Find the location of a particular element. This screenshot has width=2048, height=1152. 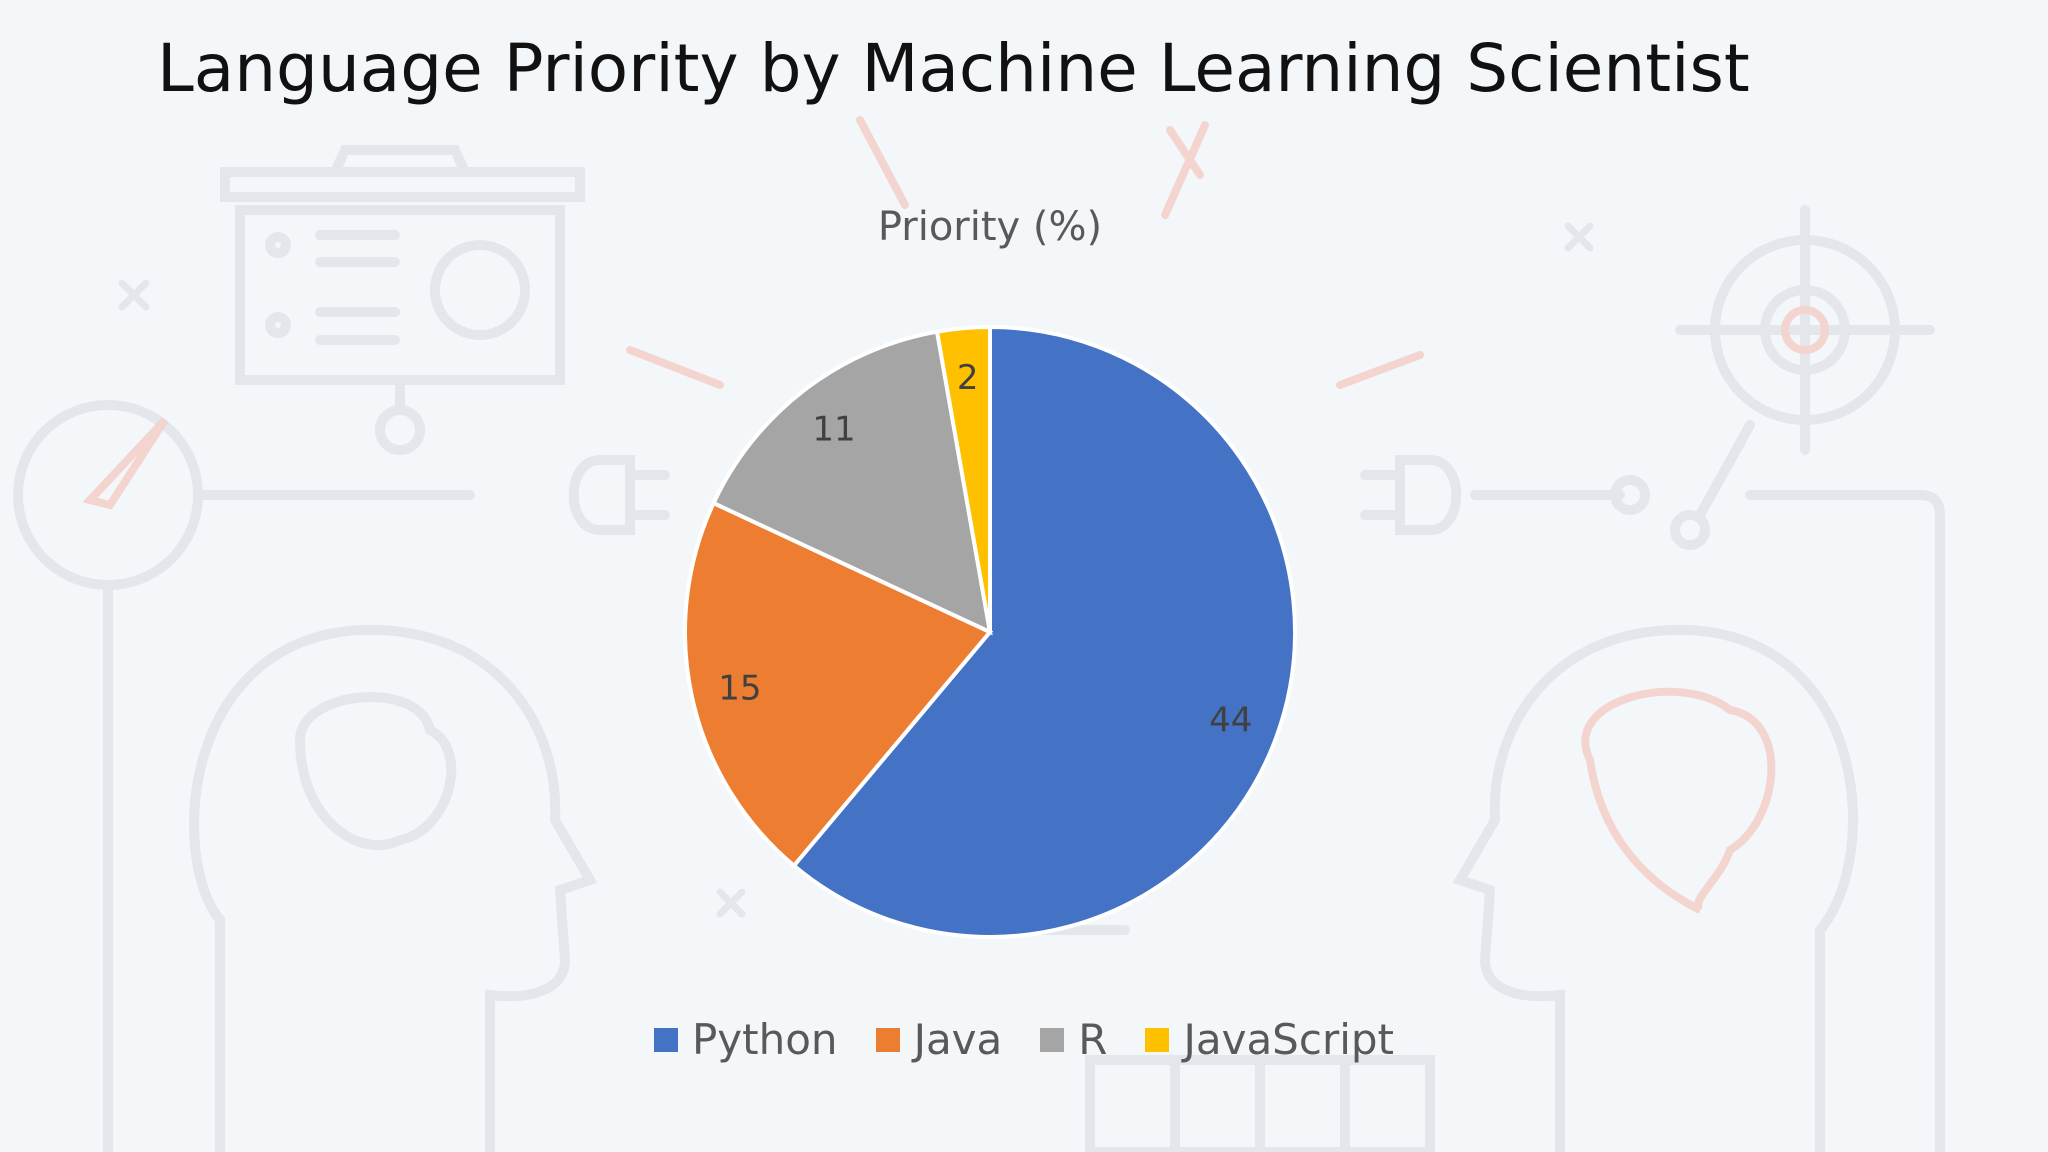

legend-item-python: Python is located at coordinates (745, 1039).